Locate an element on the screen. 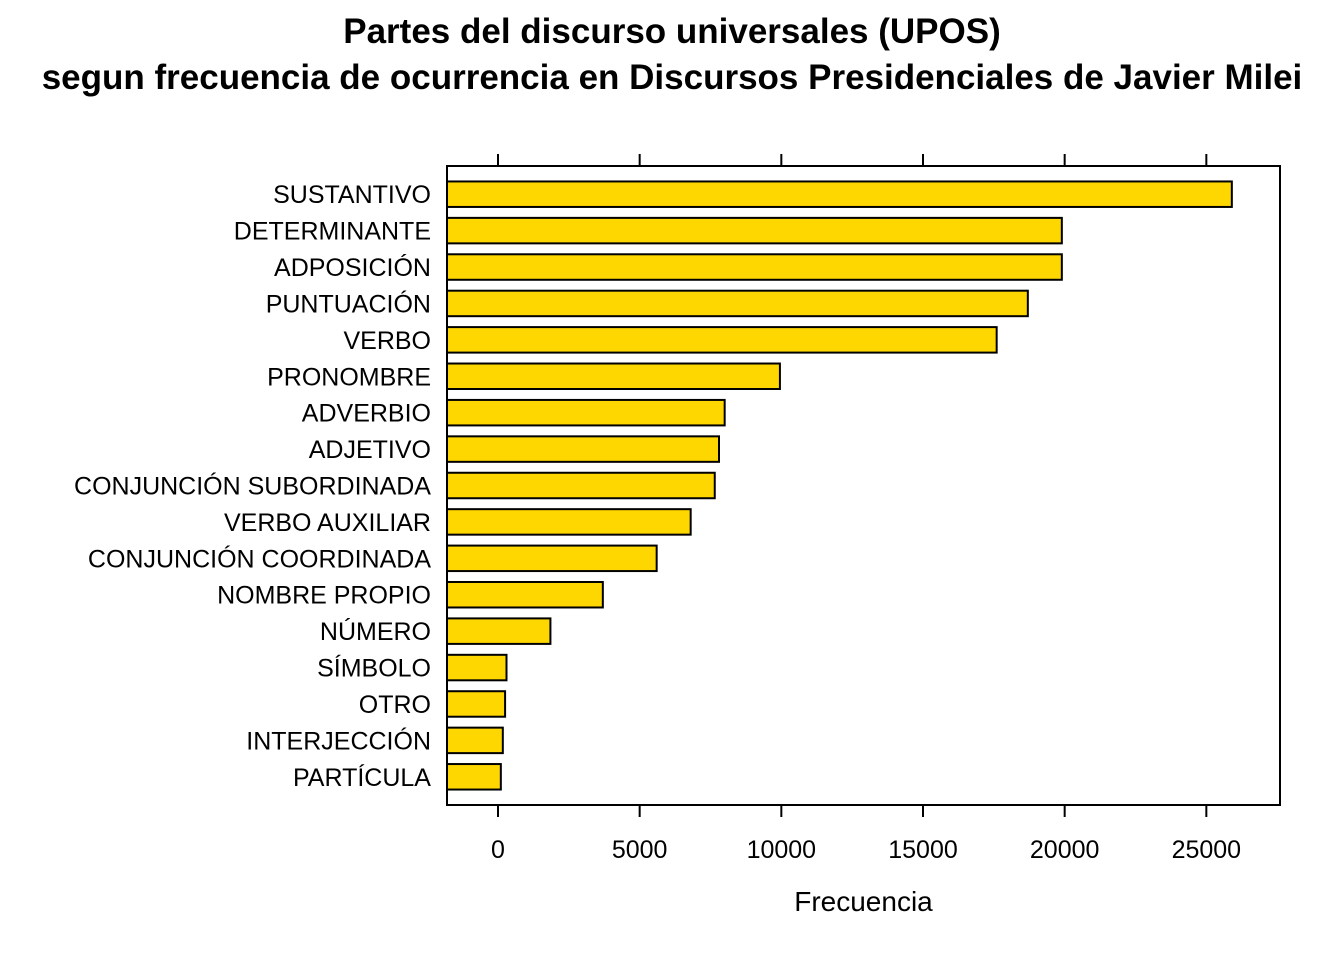 This screenshot has height=960, width=1344. x-tick-label: 15000 is located at coordinates (923, 850).